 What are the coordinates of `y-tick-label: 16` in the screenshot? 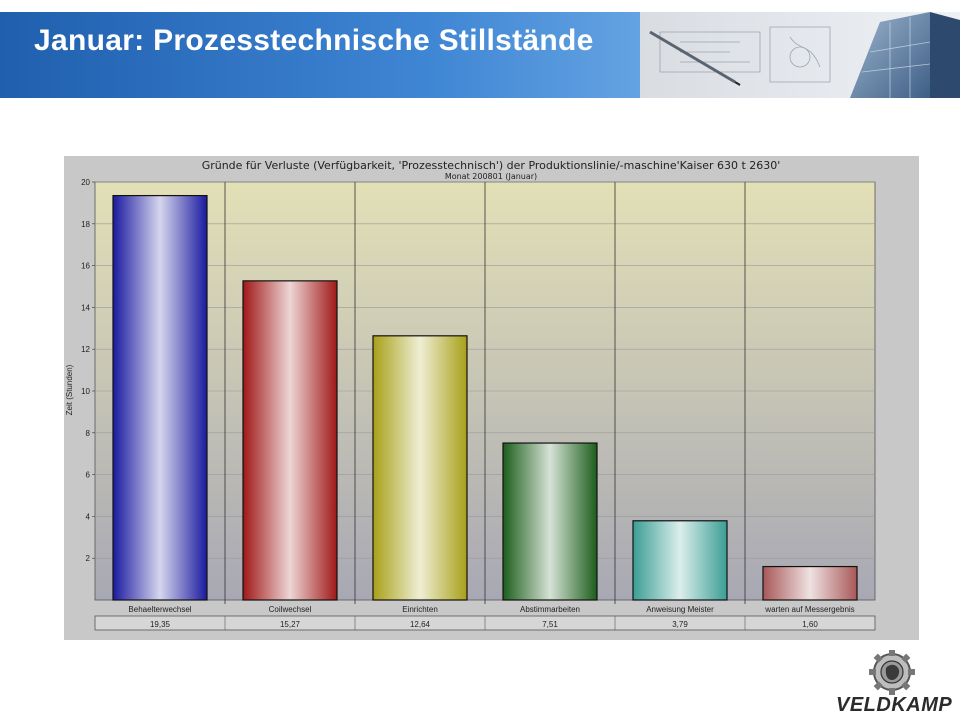 It's located at (85, 266).